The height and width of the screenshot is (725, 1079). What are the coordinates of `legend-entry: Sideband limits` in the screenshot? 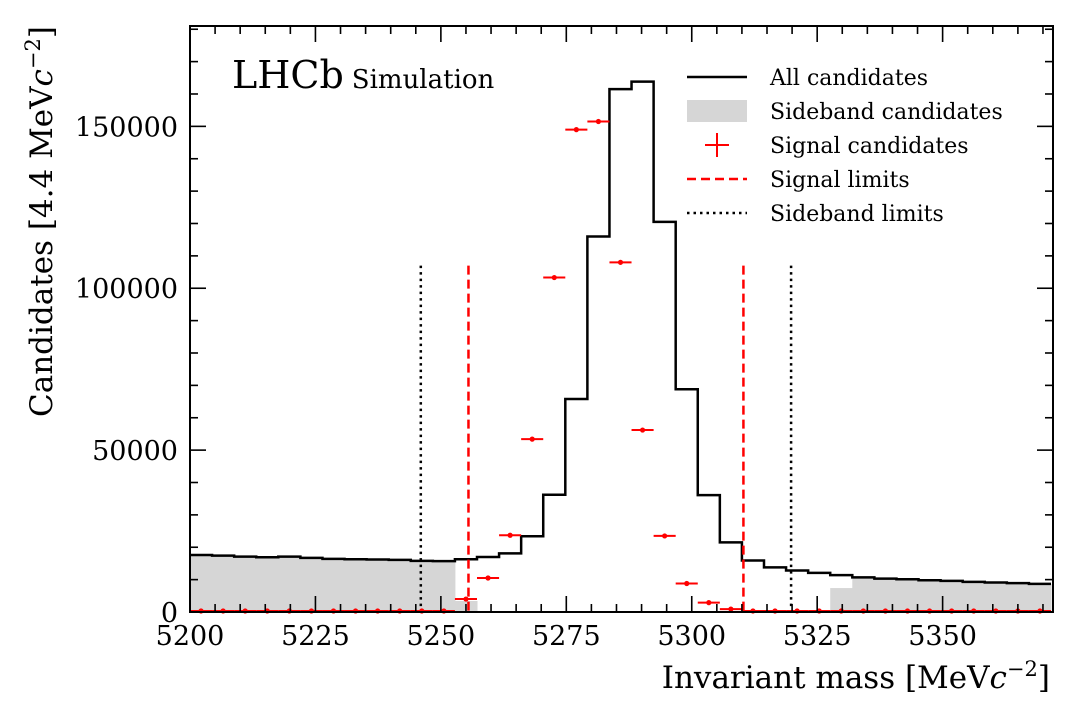 It's located at (815, 214).